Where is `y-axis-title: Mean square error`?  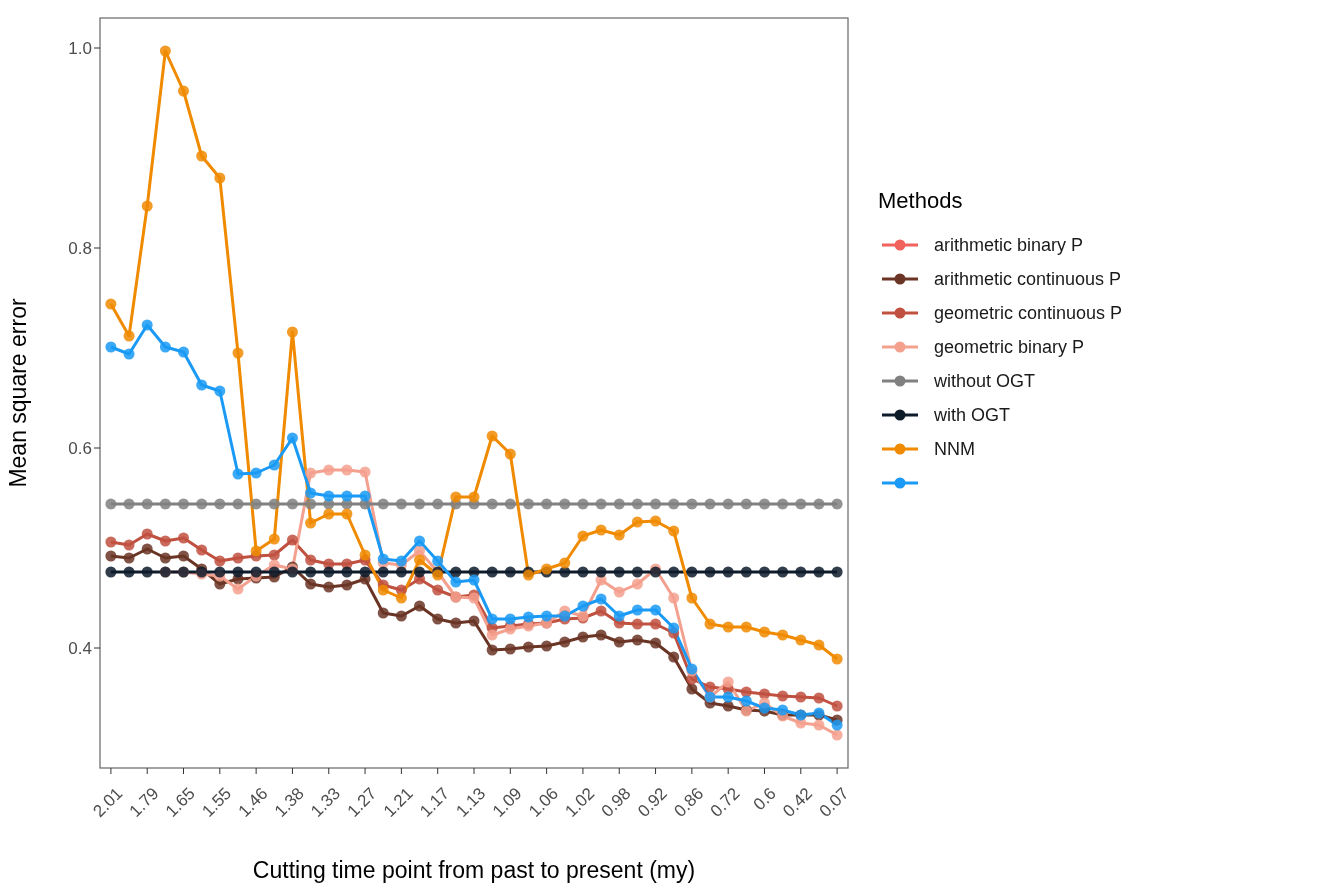 y-axis-title: Mean square error is located at coordinates (18, 393).